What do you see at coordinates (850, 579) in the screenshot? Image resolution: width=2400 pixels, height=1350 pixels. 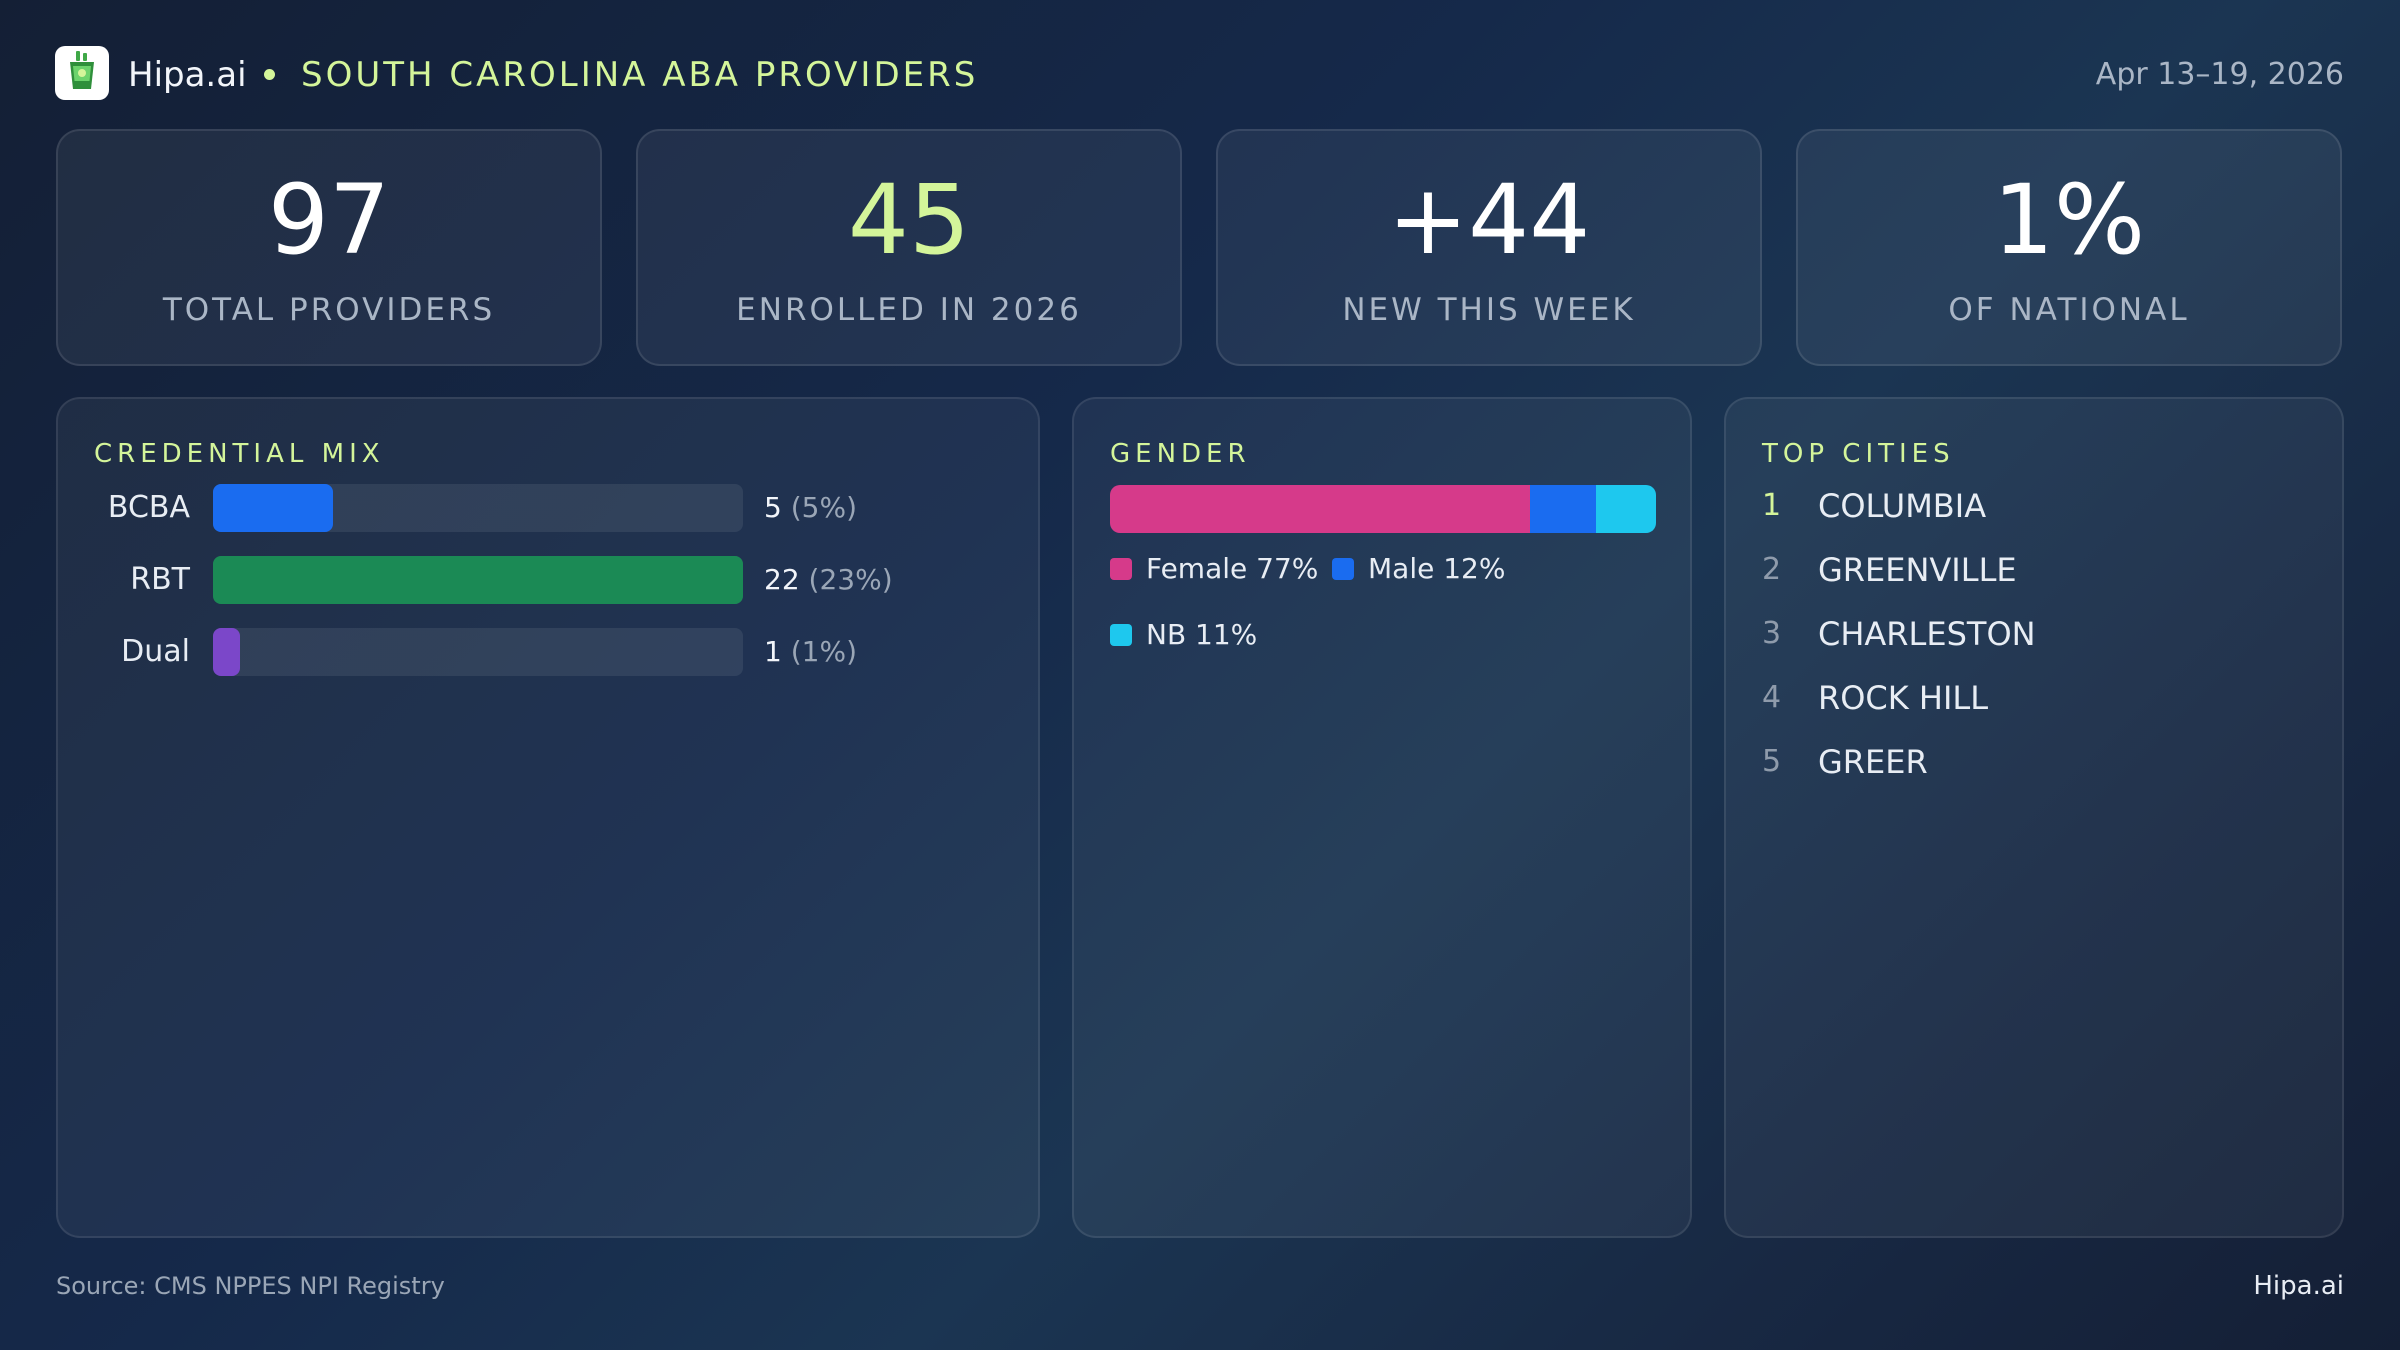 I see `bar-percent: (23%)` at bounding box center [850, 579].